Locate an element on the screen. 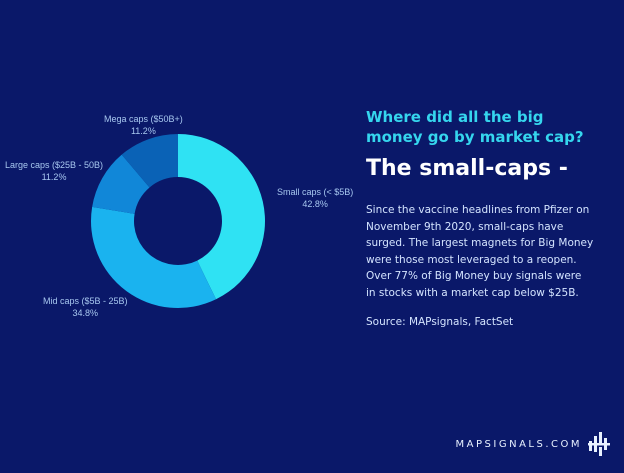 Image resolution: width=624 pixels, height=473 pixels. label-small-caps: Small caps (< $5B) 42.8% is located at coordinates (315, 198).